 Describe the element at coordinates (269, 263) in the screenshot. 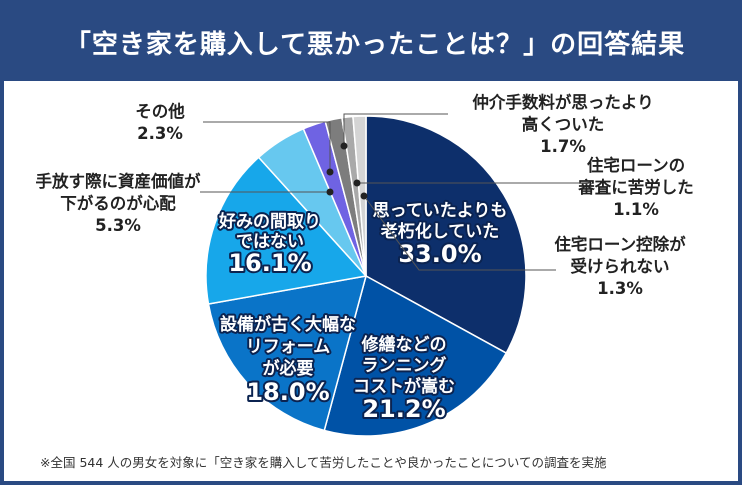

I see `slice-value-4: 16.1%` at that location.